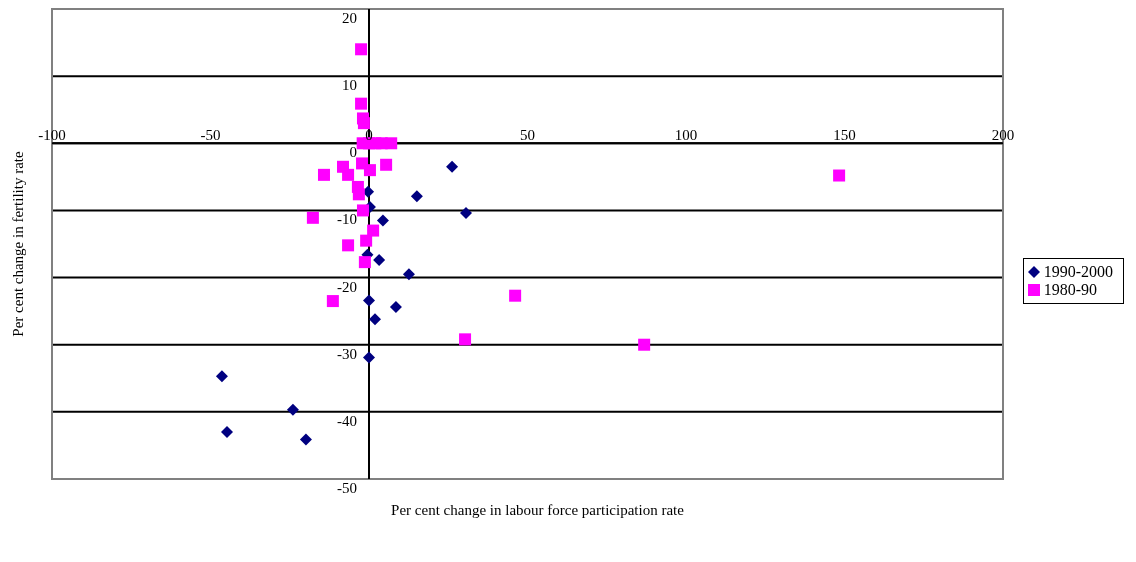 Image resolution: width=1136 pixels, height=562 pixels. Describe the element at coordinates (347, 219) in the screenshot. I see `y-tick-label: -10` at that location.